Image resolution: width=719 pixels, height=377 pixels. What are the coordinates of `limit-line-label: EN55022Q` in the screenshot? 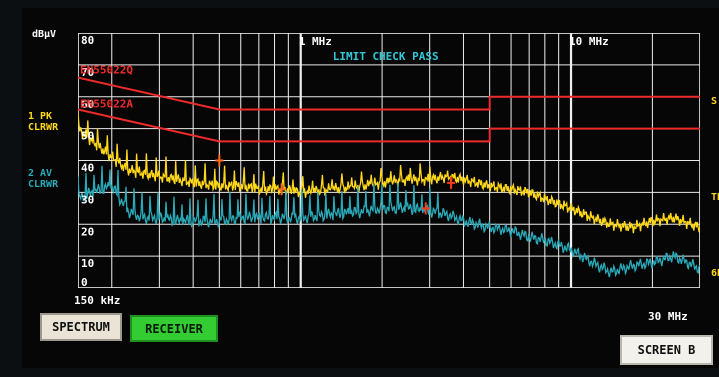 It's located at (106, 70).